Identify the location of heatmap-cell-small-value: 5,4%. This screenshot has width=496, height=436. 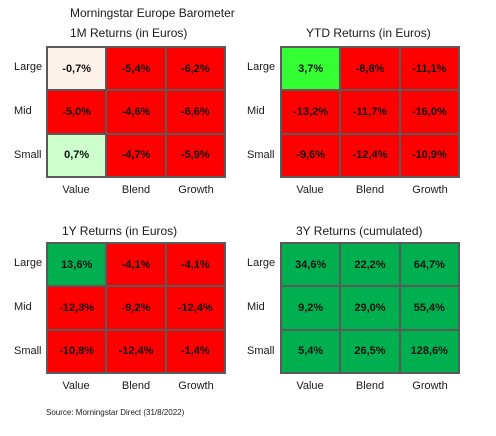
(311, 351).